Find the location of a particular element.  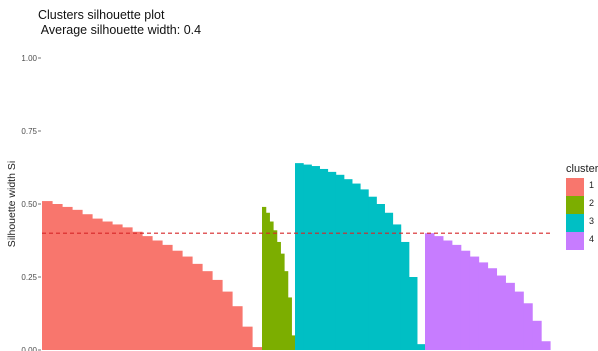

y-tick-label: 1.00 is located at coordinates (29, 58).